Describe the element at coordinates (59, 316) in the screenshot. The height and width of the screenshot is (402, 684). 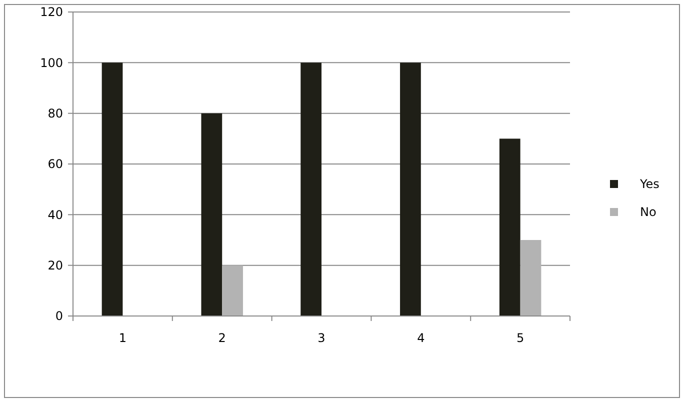
I see `y-tick-label: 0` at that location.